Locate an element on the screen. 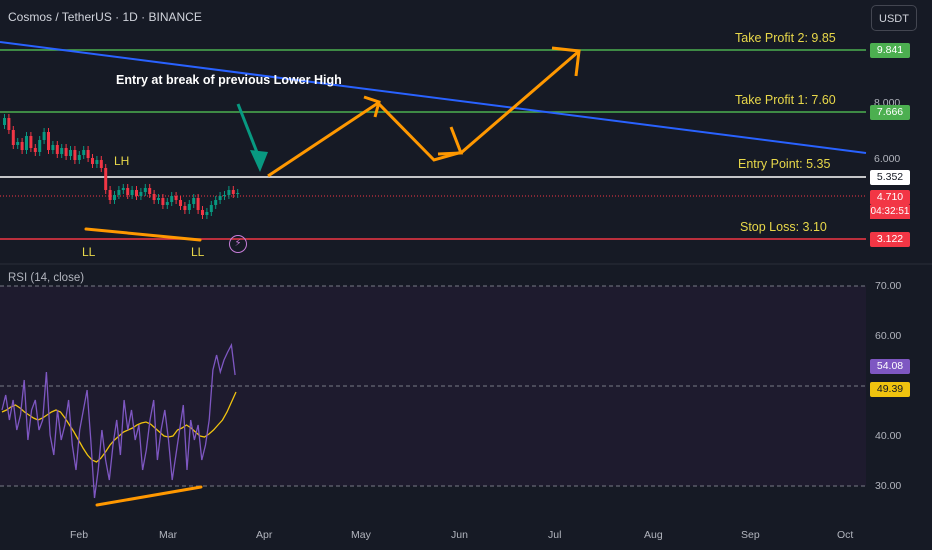 Image resolution: width=932 pixels, height=550 pixels. lower-low-label-left: LL is located at coordinates (89, 252).